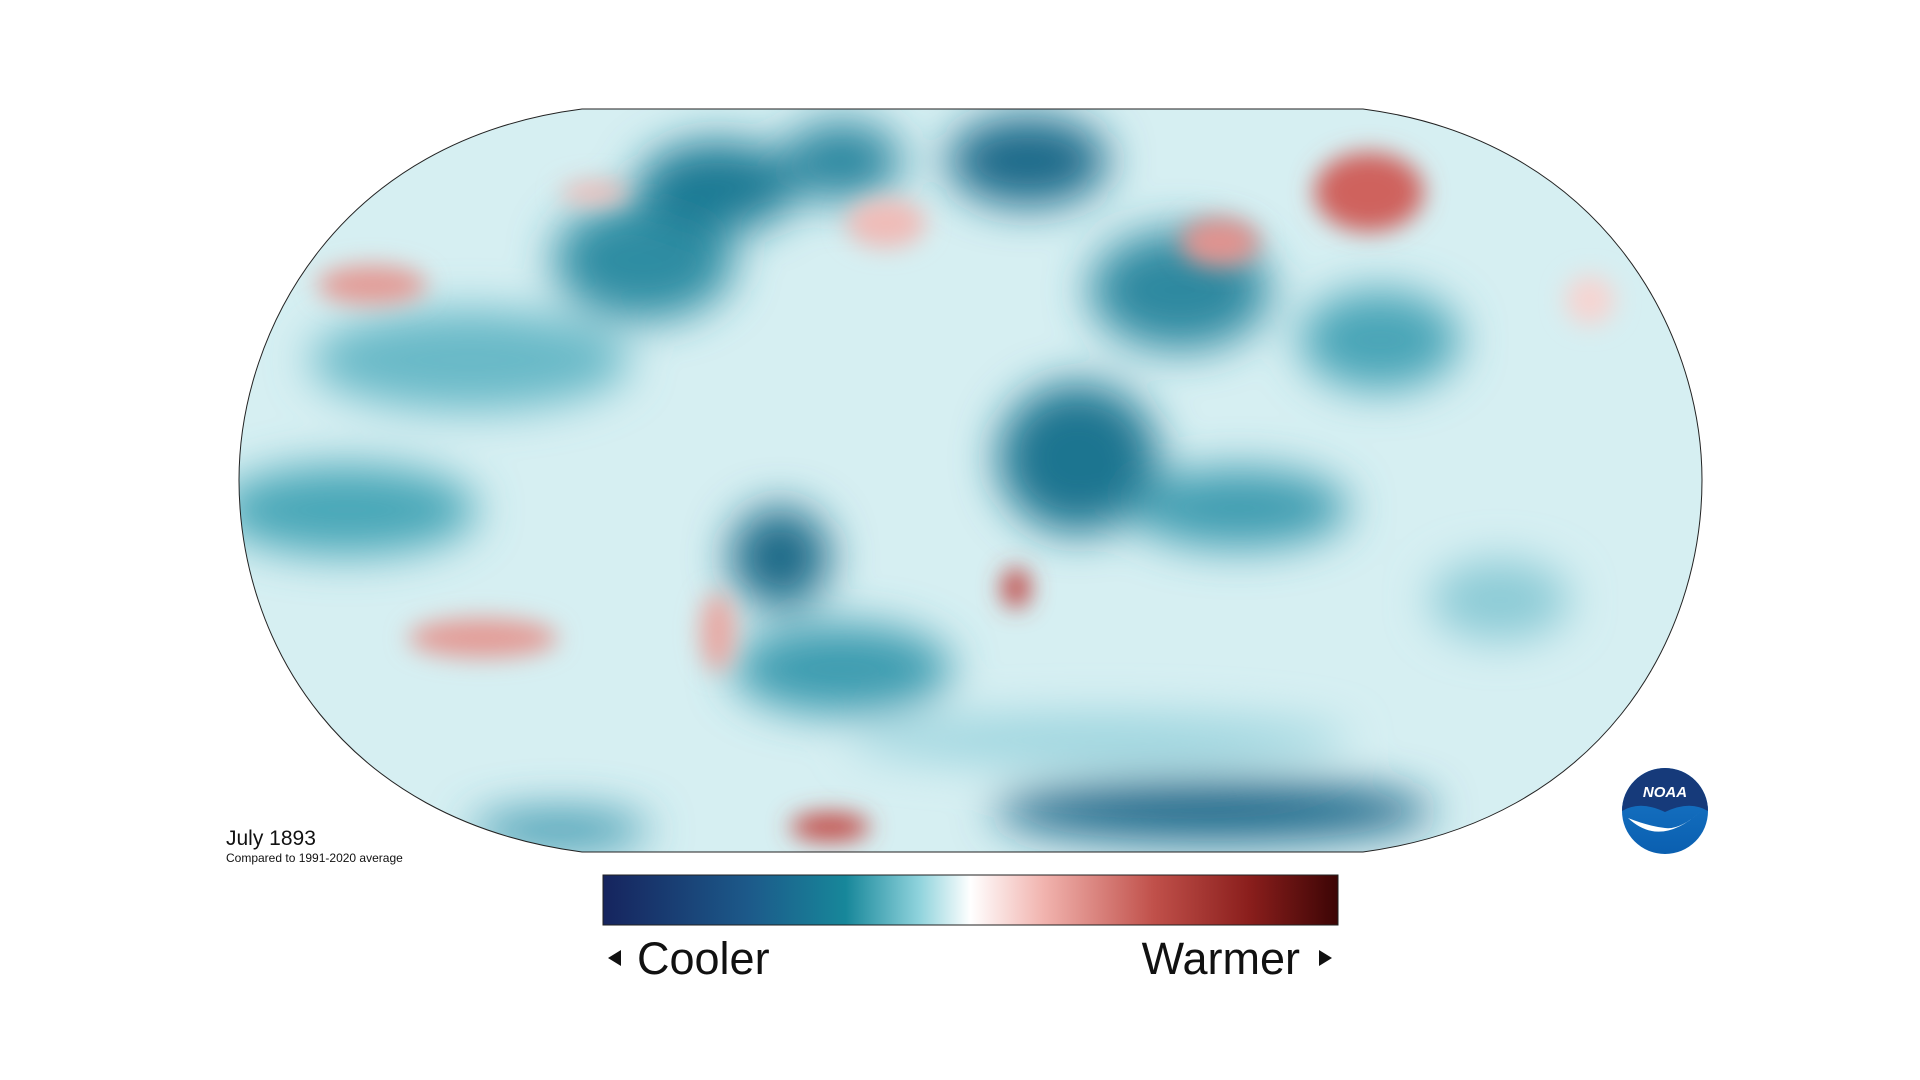 The width and height of the screenshot is (1920, 1080). What do you see at coordinates (1325, 958) in the screenshot?
I see `warmer-arrow` at bounding box center [1325, 958].